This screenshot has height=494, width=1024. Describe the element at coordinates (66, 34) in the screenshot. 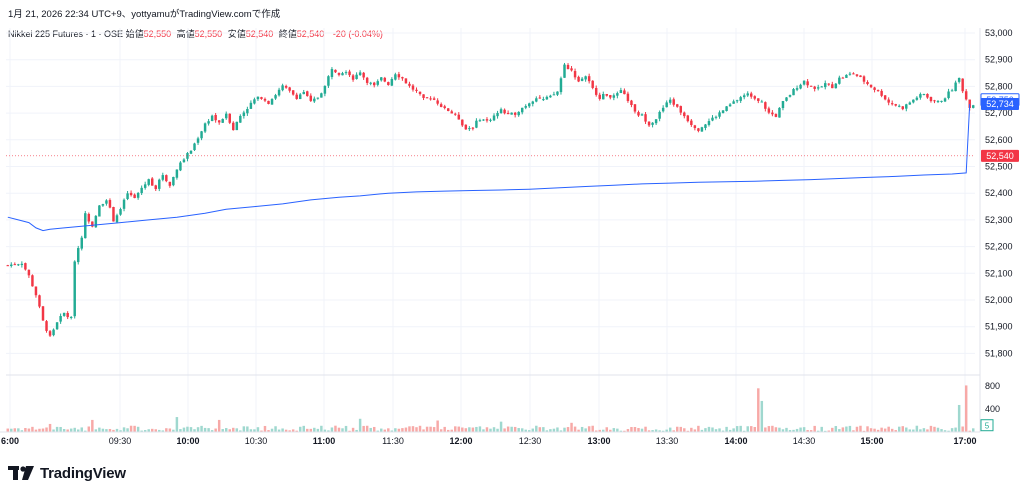

I see `symbol-label: Nikkei 225 Futures · 1 · OSE` at that location.